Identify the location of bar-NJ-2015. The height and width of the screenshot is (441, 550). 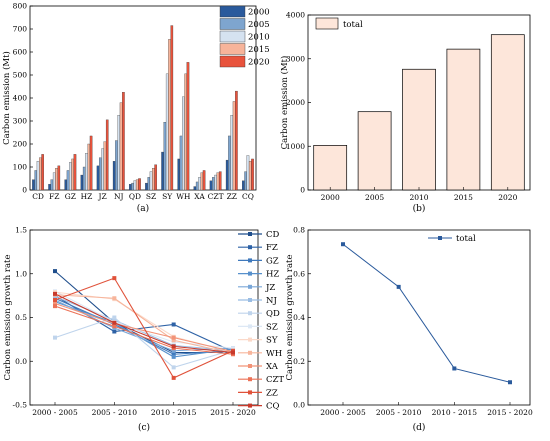
(121, 146).